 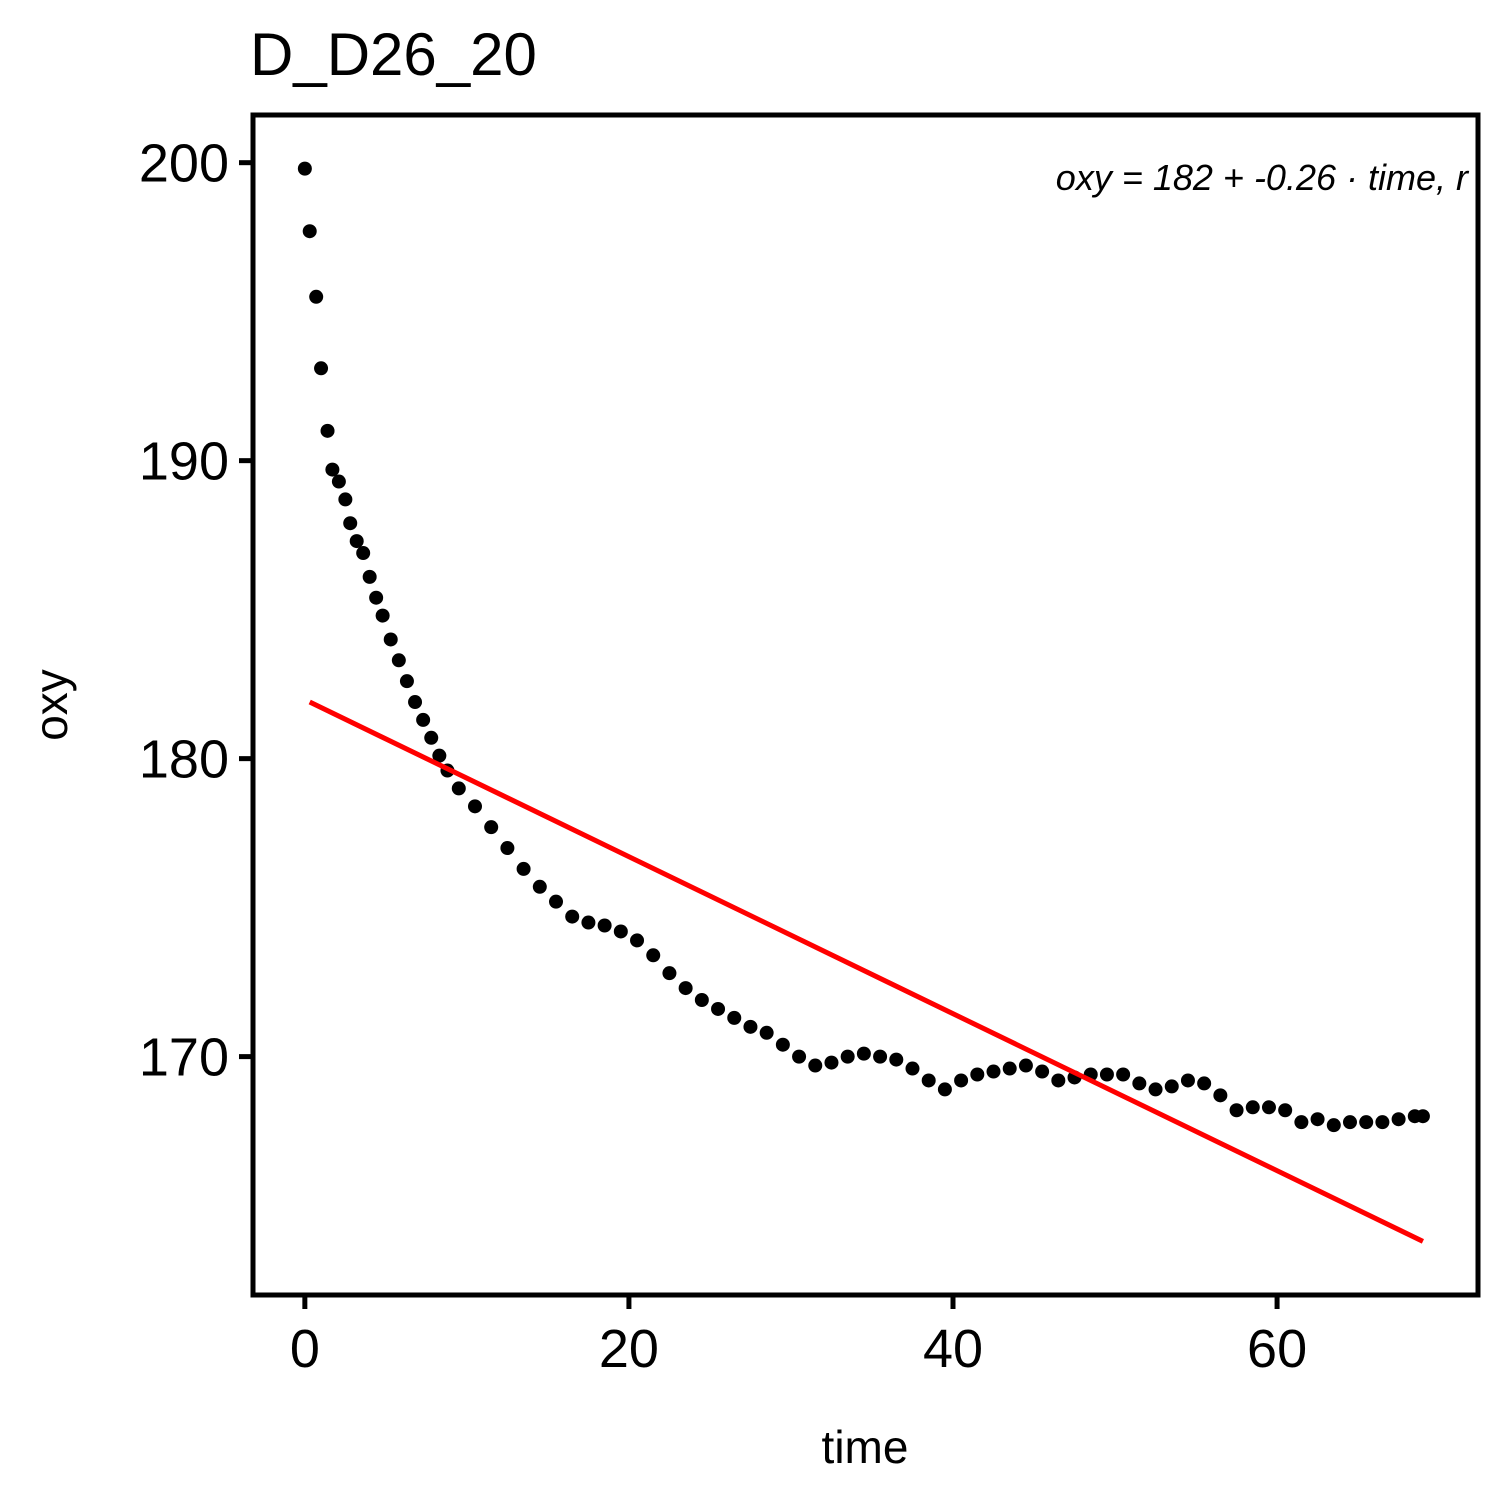 I want to click on x-tick-label: 0, so click(x=305, y=1349).